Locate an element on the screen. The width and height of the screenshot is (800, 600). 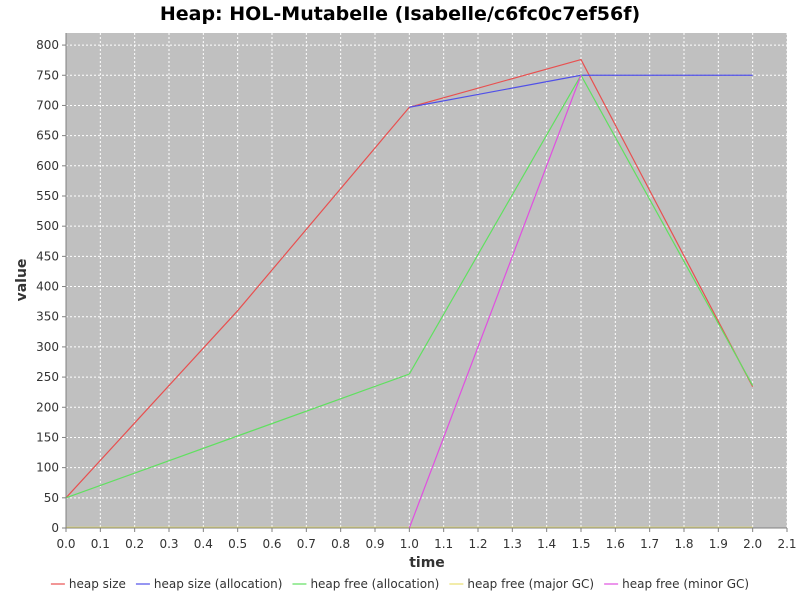
legend-label-3: heap free (major GC) is located at coordinates (530, 584).